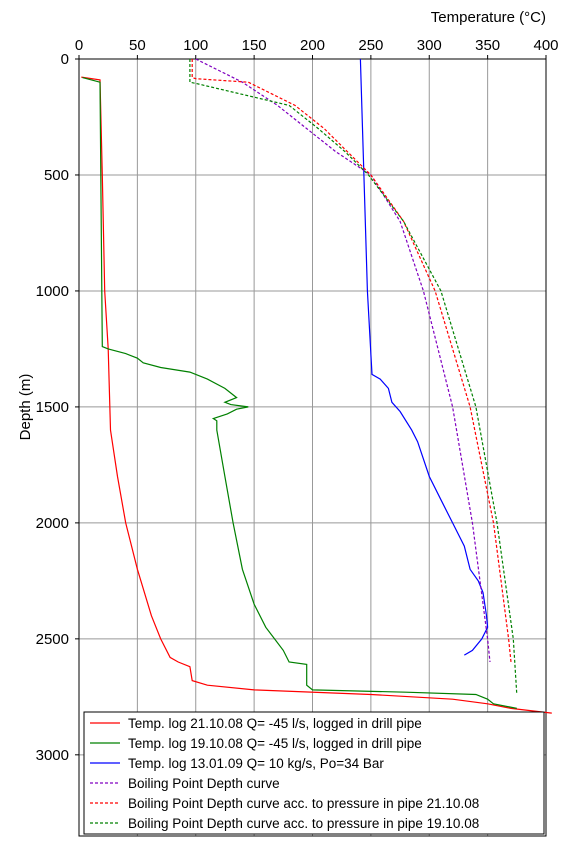 The height and width of the screenshot is (847, 562). I want to click on x-tick-label: 100, so click(195, 45).